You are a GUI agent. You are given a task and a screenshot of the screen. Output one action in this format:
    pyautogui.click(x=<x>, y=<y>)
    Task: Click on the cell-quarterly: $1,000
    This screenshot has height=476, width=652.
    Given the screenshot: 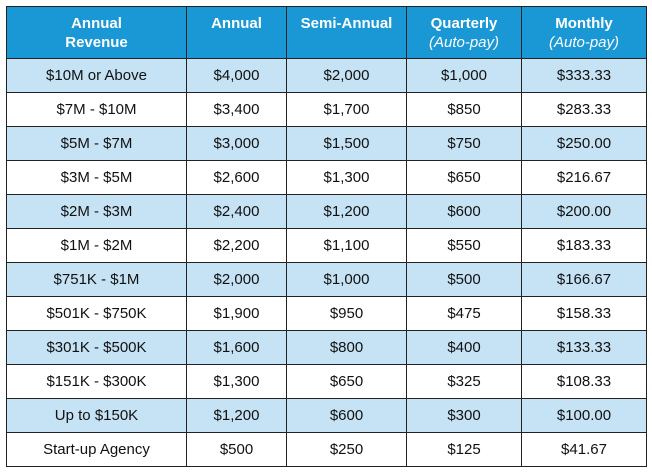 What is the action you would take?
    pyautogui.click(x=464, y=75)
    